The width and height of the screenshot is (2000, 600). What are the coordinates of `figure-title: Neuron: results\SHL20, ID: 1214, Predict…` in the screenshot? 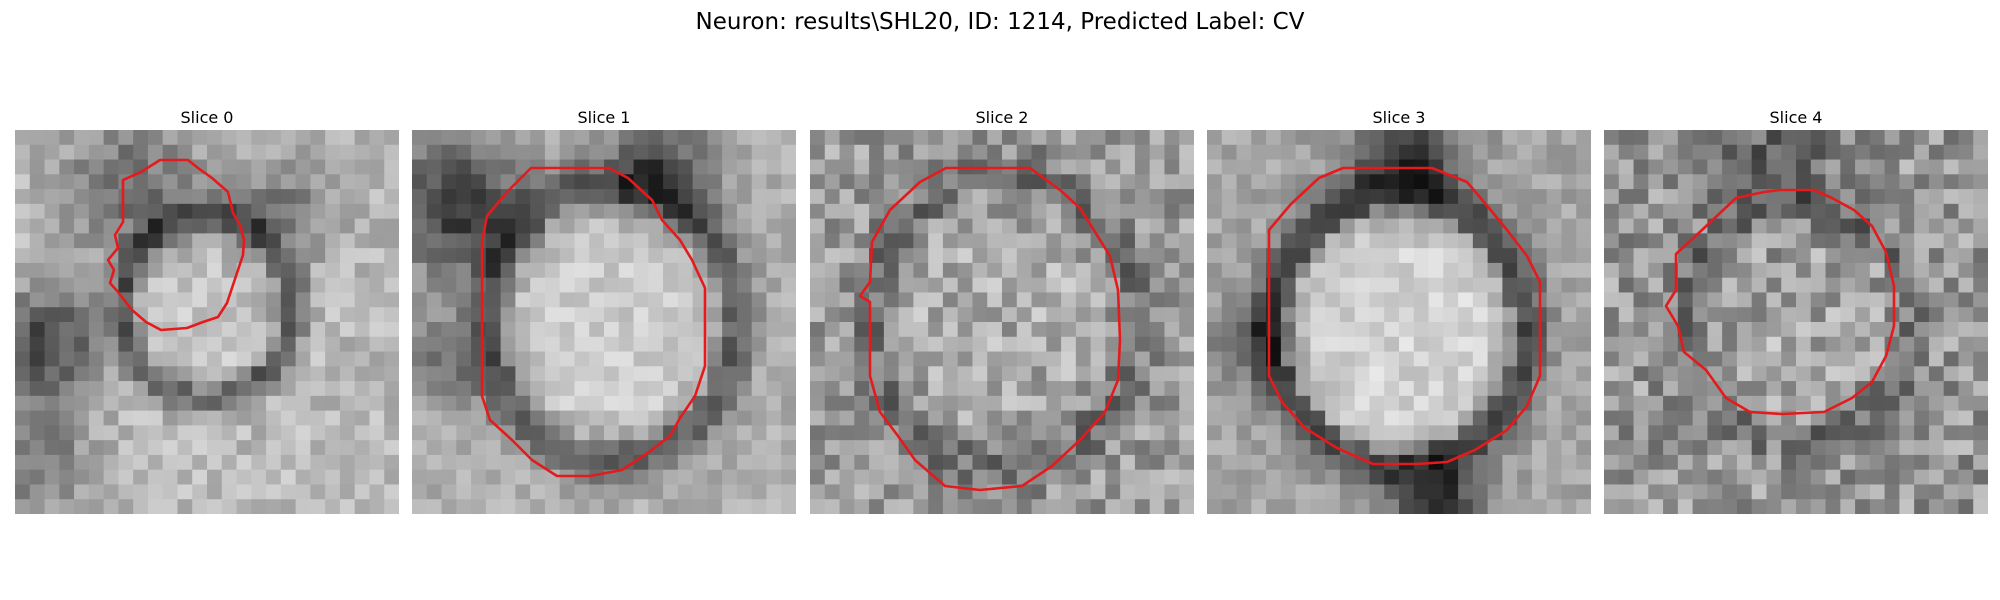 It's located at (1000, 22).